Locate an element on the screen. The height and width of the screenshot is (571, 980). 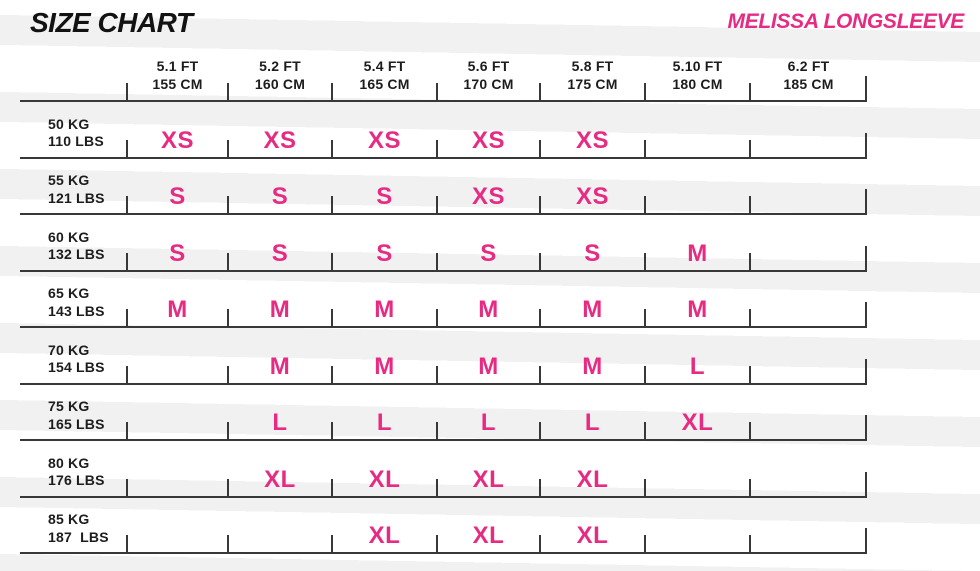
weight-row-65kg: 65 KG 143 LBS M M M M M M is located at coordinates (443, 300).